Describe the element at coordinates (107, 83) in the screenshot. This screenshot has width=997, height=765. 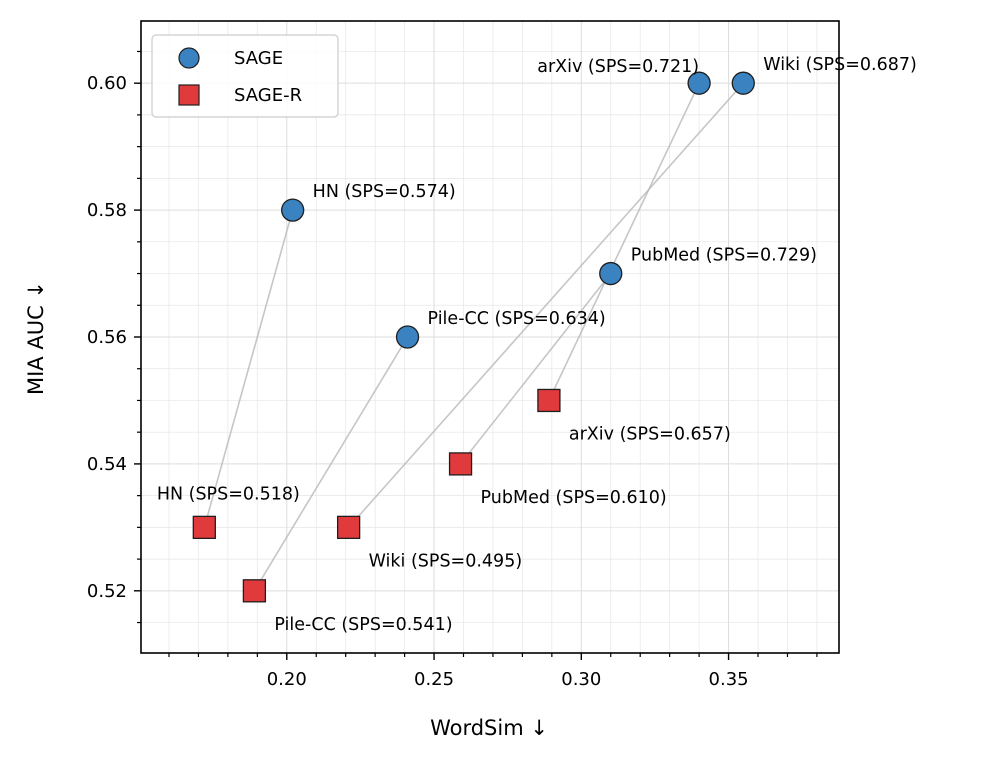
I see `y-tick-label: 0.60` at that location.